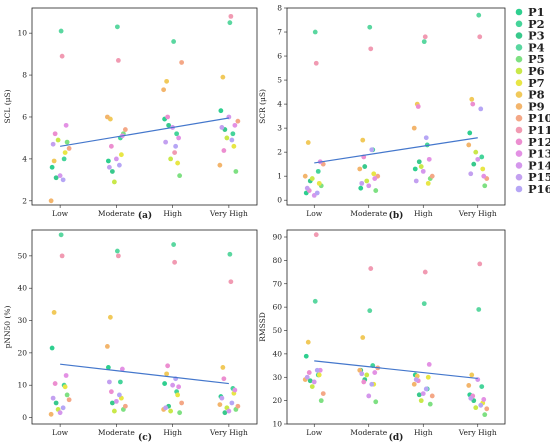 The height and width of the screenshot is (448, 550). Describe the element at coordinates (24, 158) in the screenshot. I see `y-tick-label: 4` at that location.